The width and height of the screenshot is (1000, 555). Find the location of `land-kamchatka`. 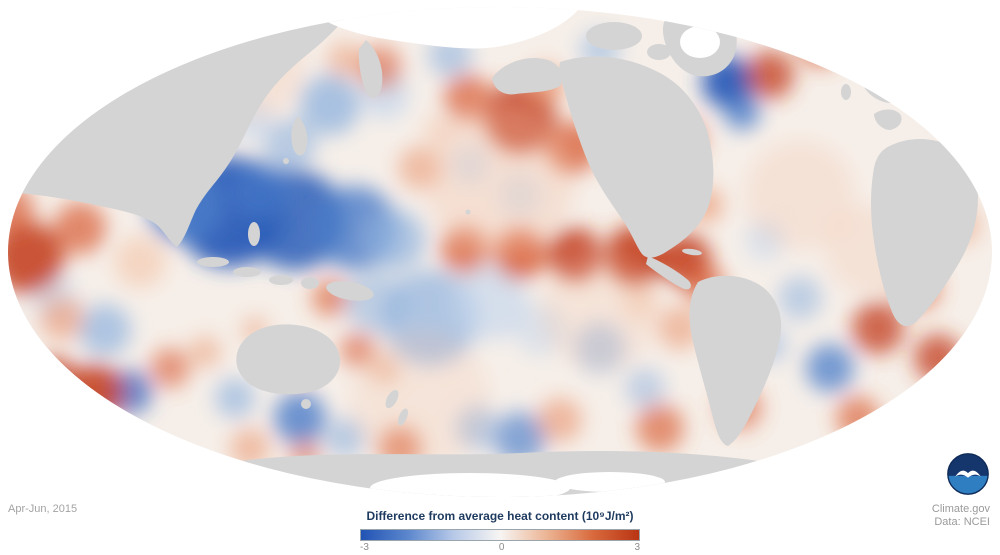

land-kamchatka is located at coordinates (370, 69).